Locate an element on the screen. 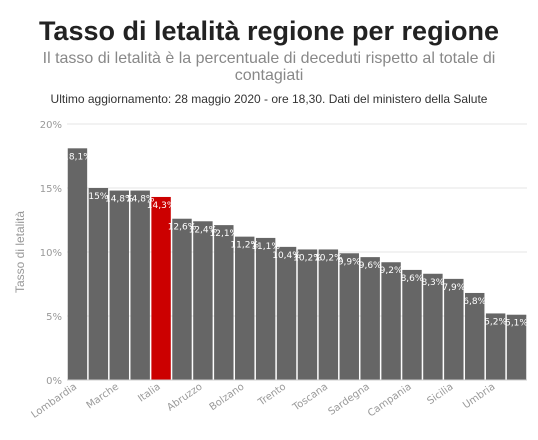 The width and height of the screenshot is (538, 440). x-tick-label: Bolzano is located at coordinates (227, 397).